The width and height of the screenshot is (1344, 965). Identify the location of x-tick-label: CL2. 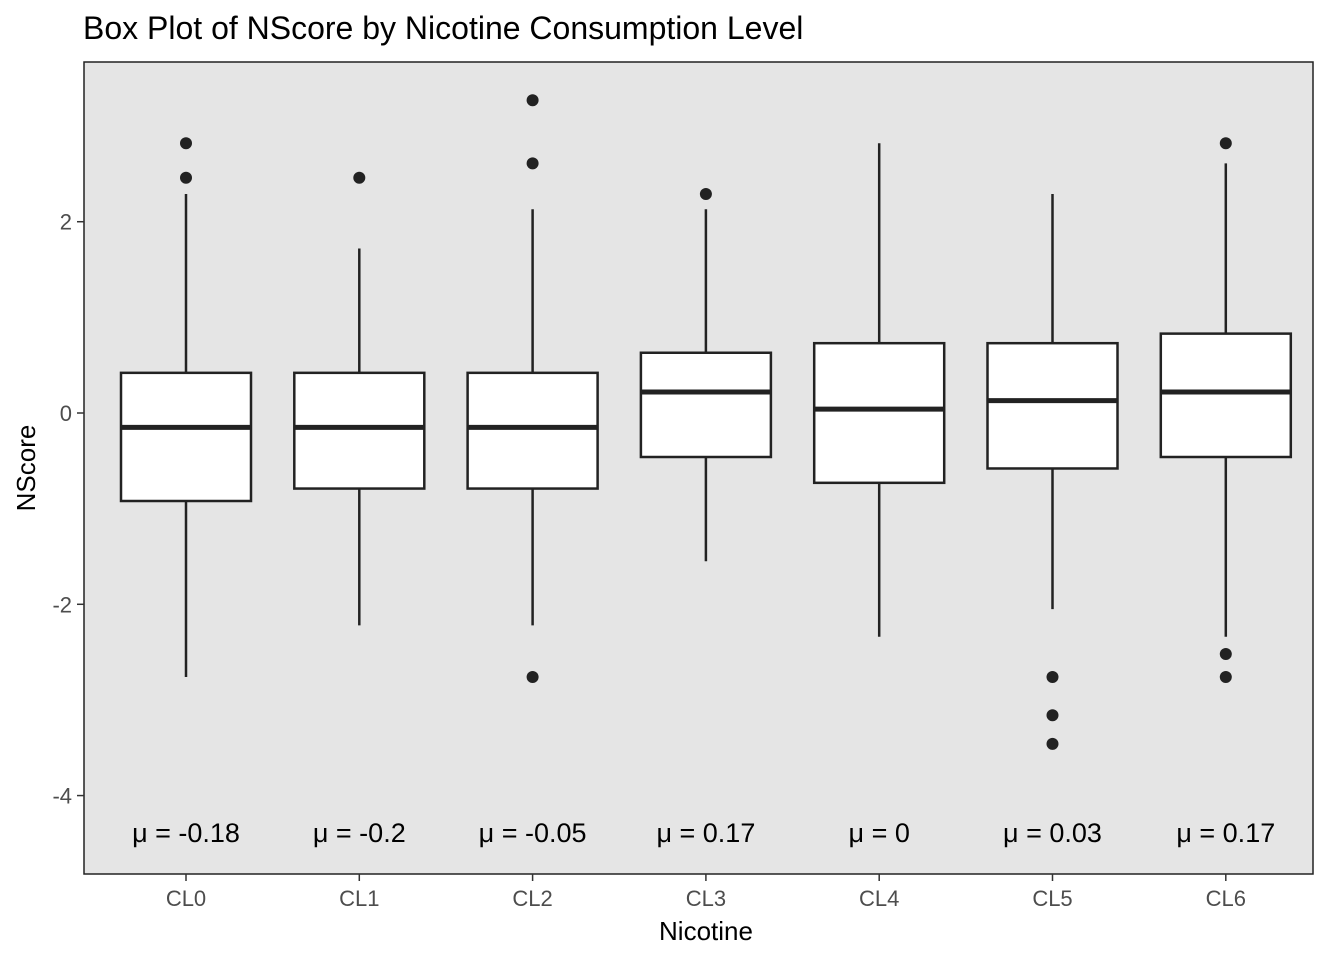
(532, 898).